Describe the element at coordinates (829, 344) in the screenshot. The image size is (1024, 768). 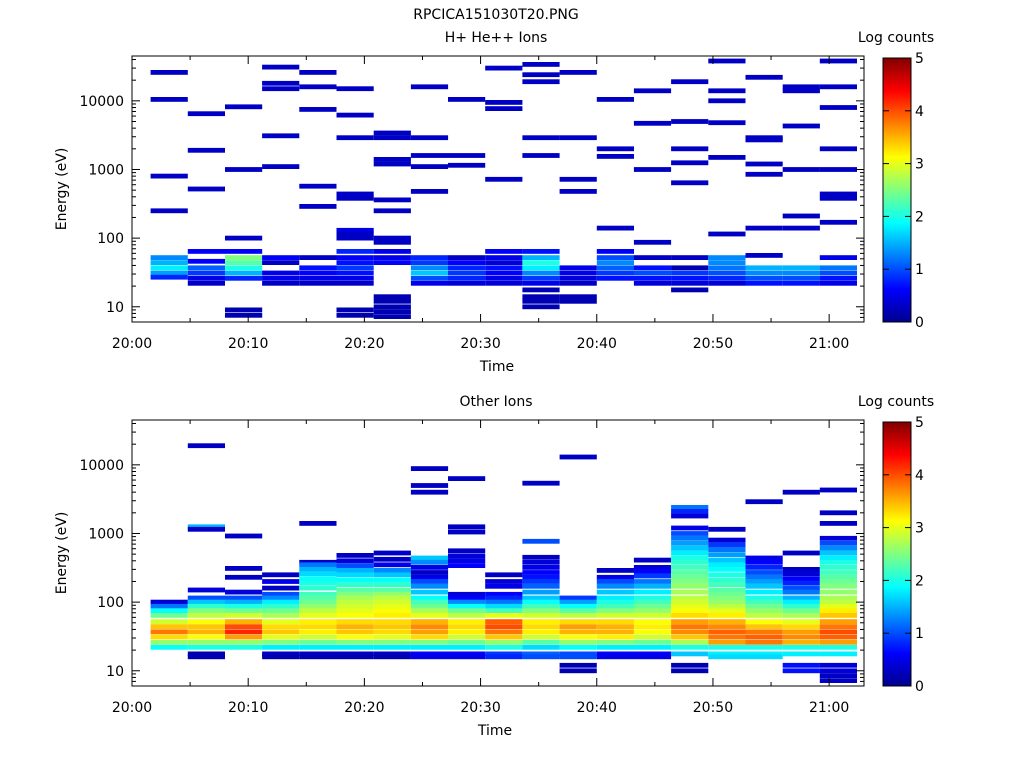
I see `x-tick-label: 21:00` at that location.